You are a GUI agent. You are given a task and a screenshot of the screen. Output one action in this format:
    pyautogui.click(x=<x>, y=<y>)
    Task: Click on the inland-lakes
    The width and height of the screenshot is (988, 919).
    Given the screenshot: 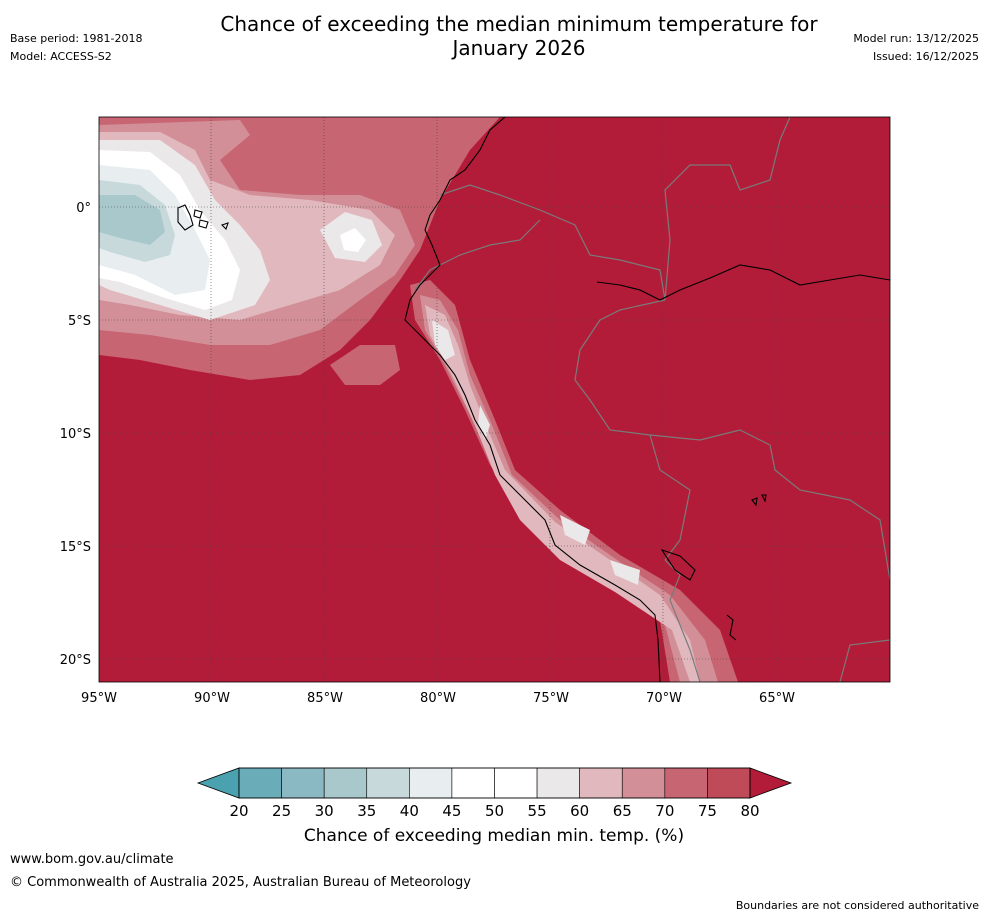 What is the action you would take?
    pyautogui.click(x=746, y=567)
    